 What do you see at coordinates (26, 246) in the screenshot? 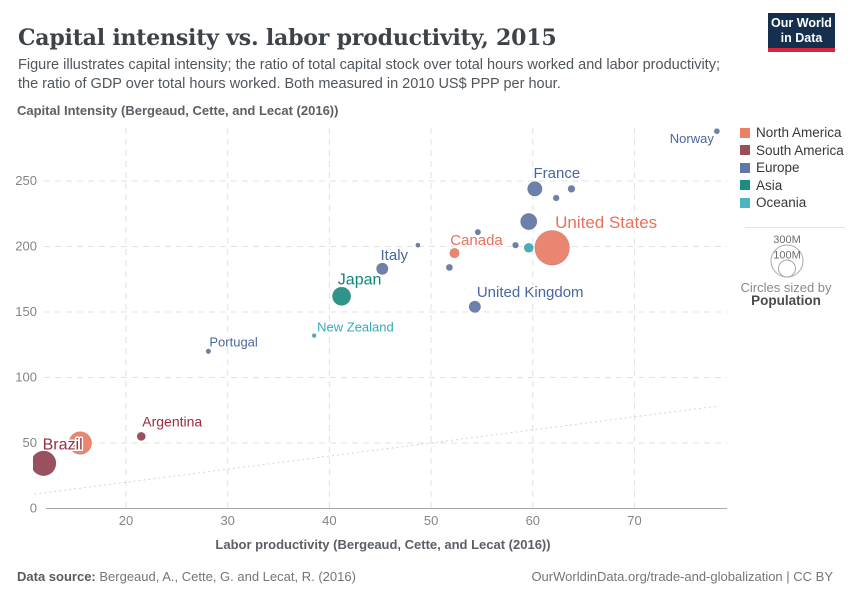
I see `y-tick-200: 200` at bounding box center [26, 246].